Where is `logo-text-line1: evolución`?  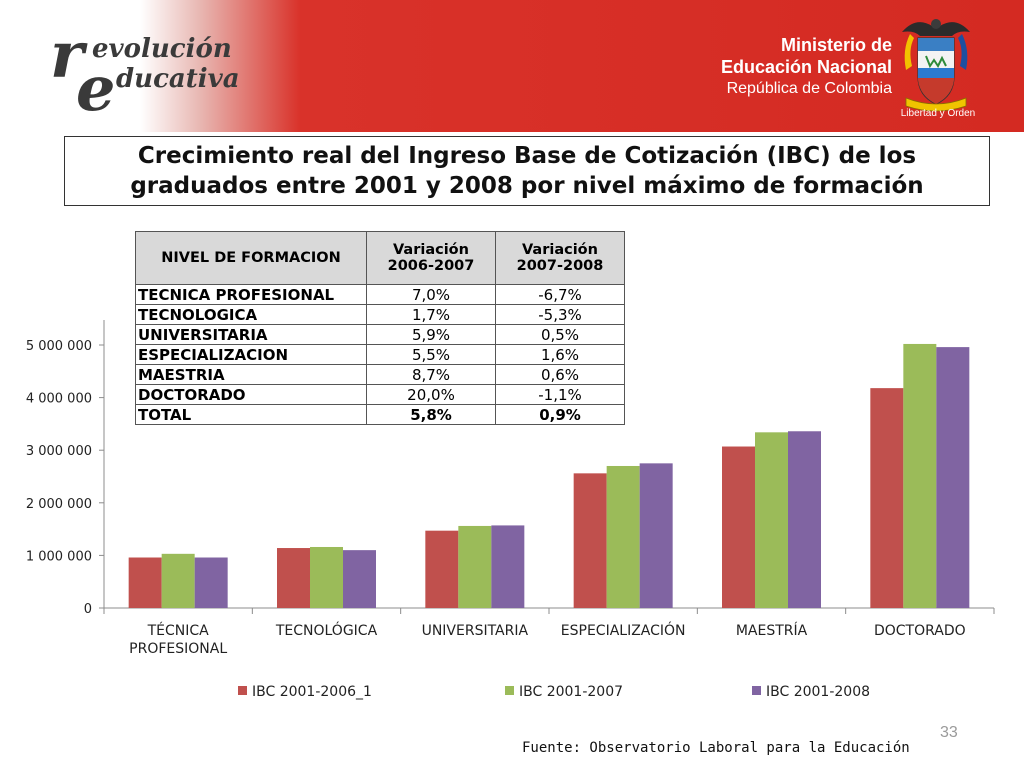 logo-text-line1: evolución is located at coordinates (162, 49).